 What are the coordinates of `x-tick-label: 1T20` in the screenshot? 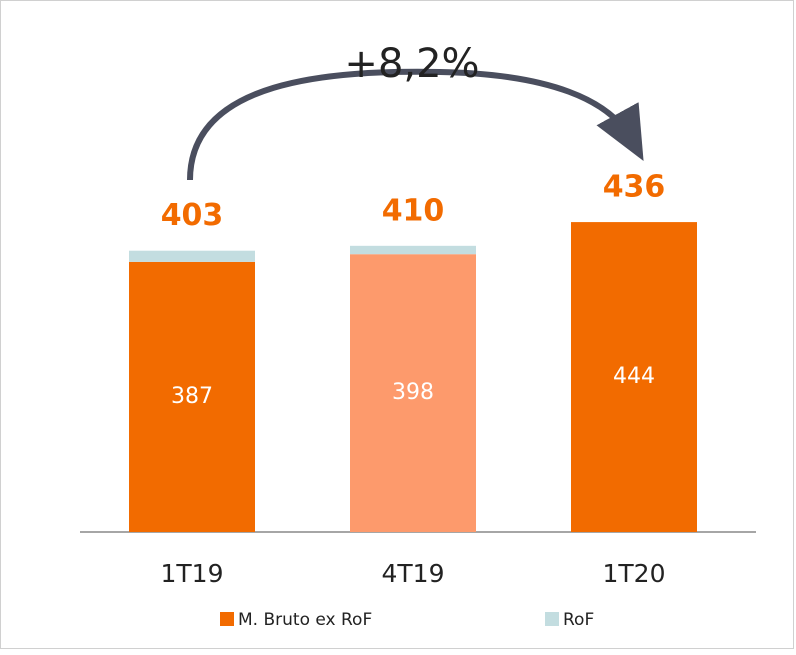 It's located at (634, 573).